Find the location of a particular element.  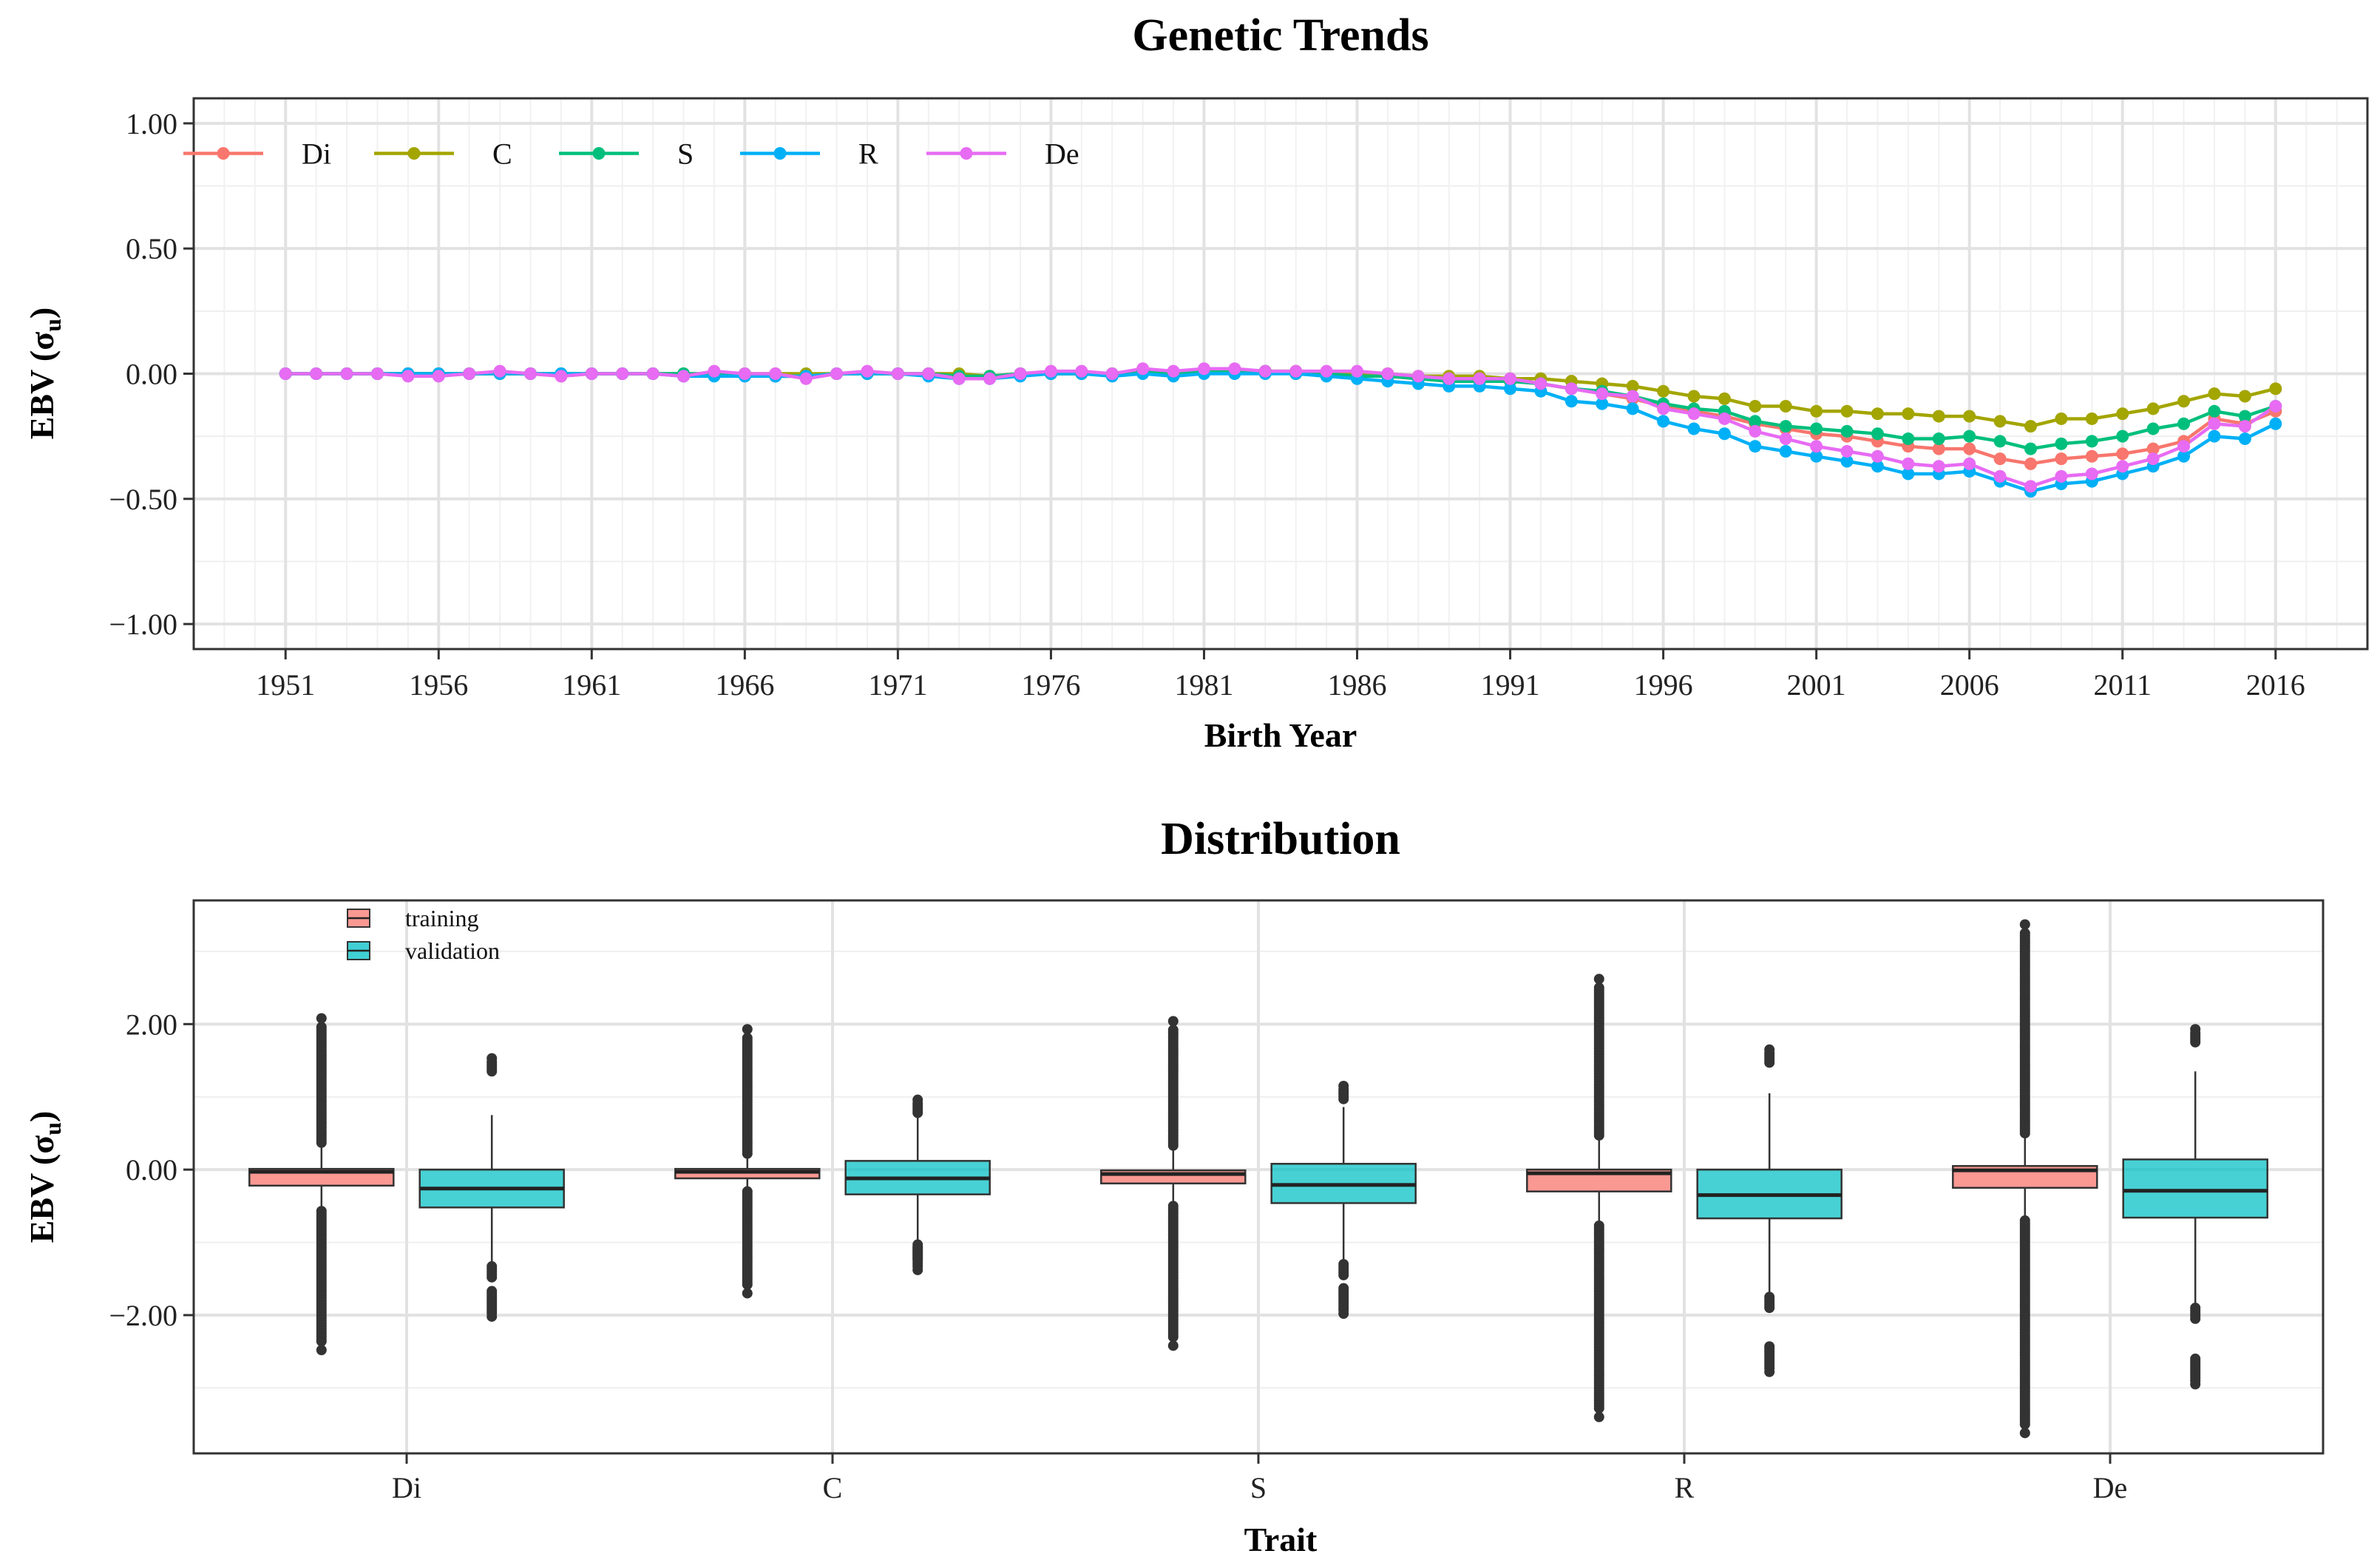

genetic-trends-y-axis-title-sub: u is located at coordinates (53, 325).